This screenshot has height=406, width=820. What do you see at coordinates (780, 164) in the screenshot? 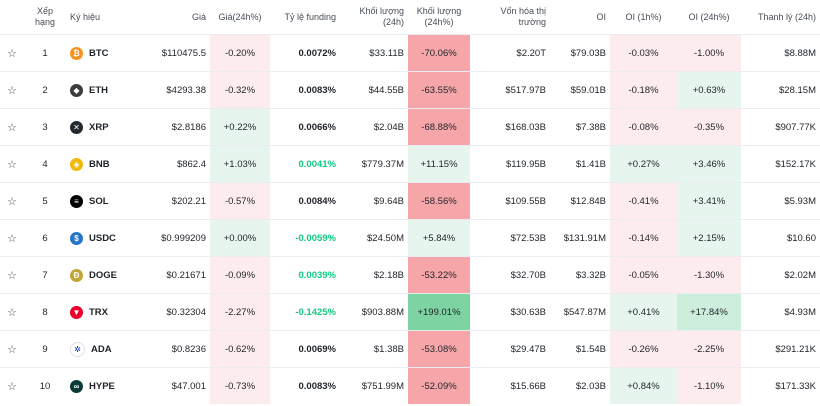
I see `liquidation-cell: $152.17K` at bounding box center [780, 164].